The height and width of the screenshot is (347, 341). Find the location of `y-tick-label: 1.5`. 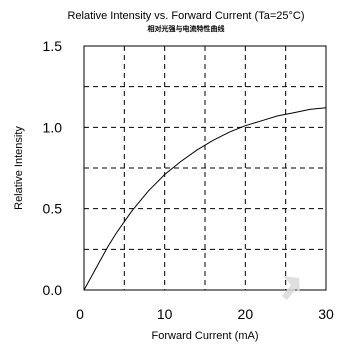

y-tick-label: 1.5 is located at coordinates (53, 46).